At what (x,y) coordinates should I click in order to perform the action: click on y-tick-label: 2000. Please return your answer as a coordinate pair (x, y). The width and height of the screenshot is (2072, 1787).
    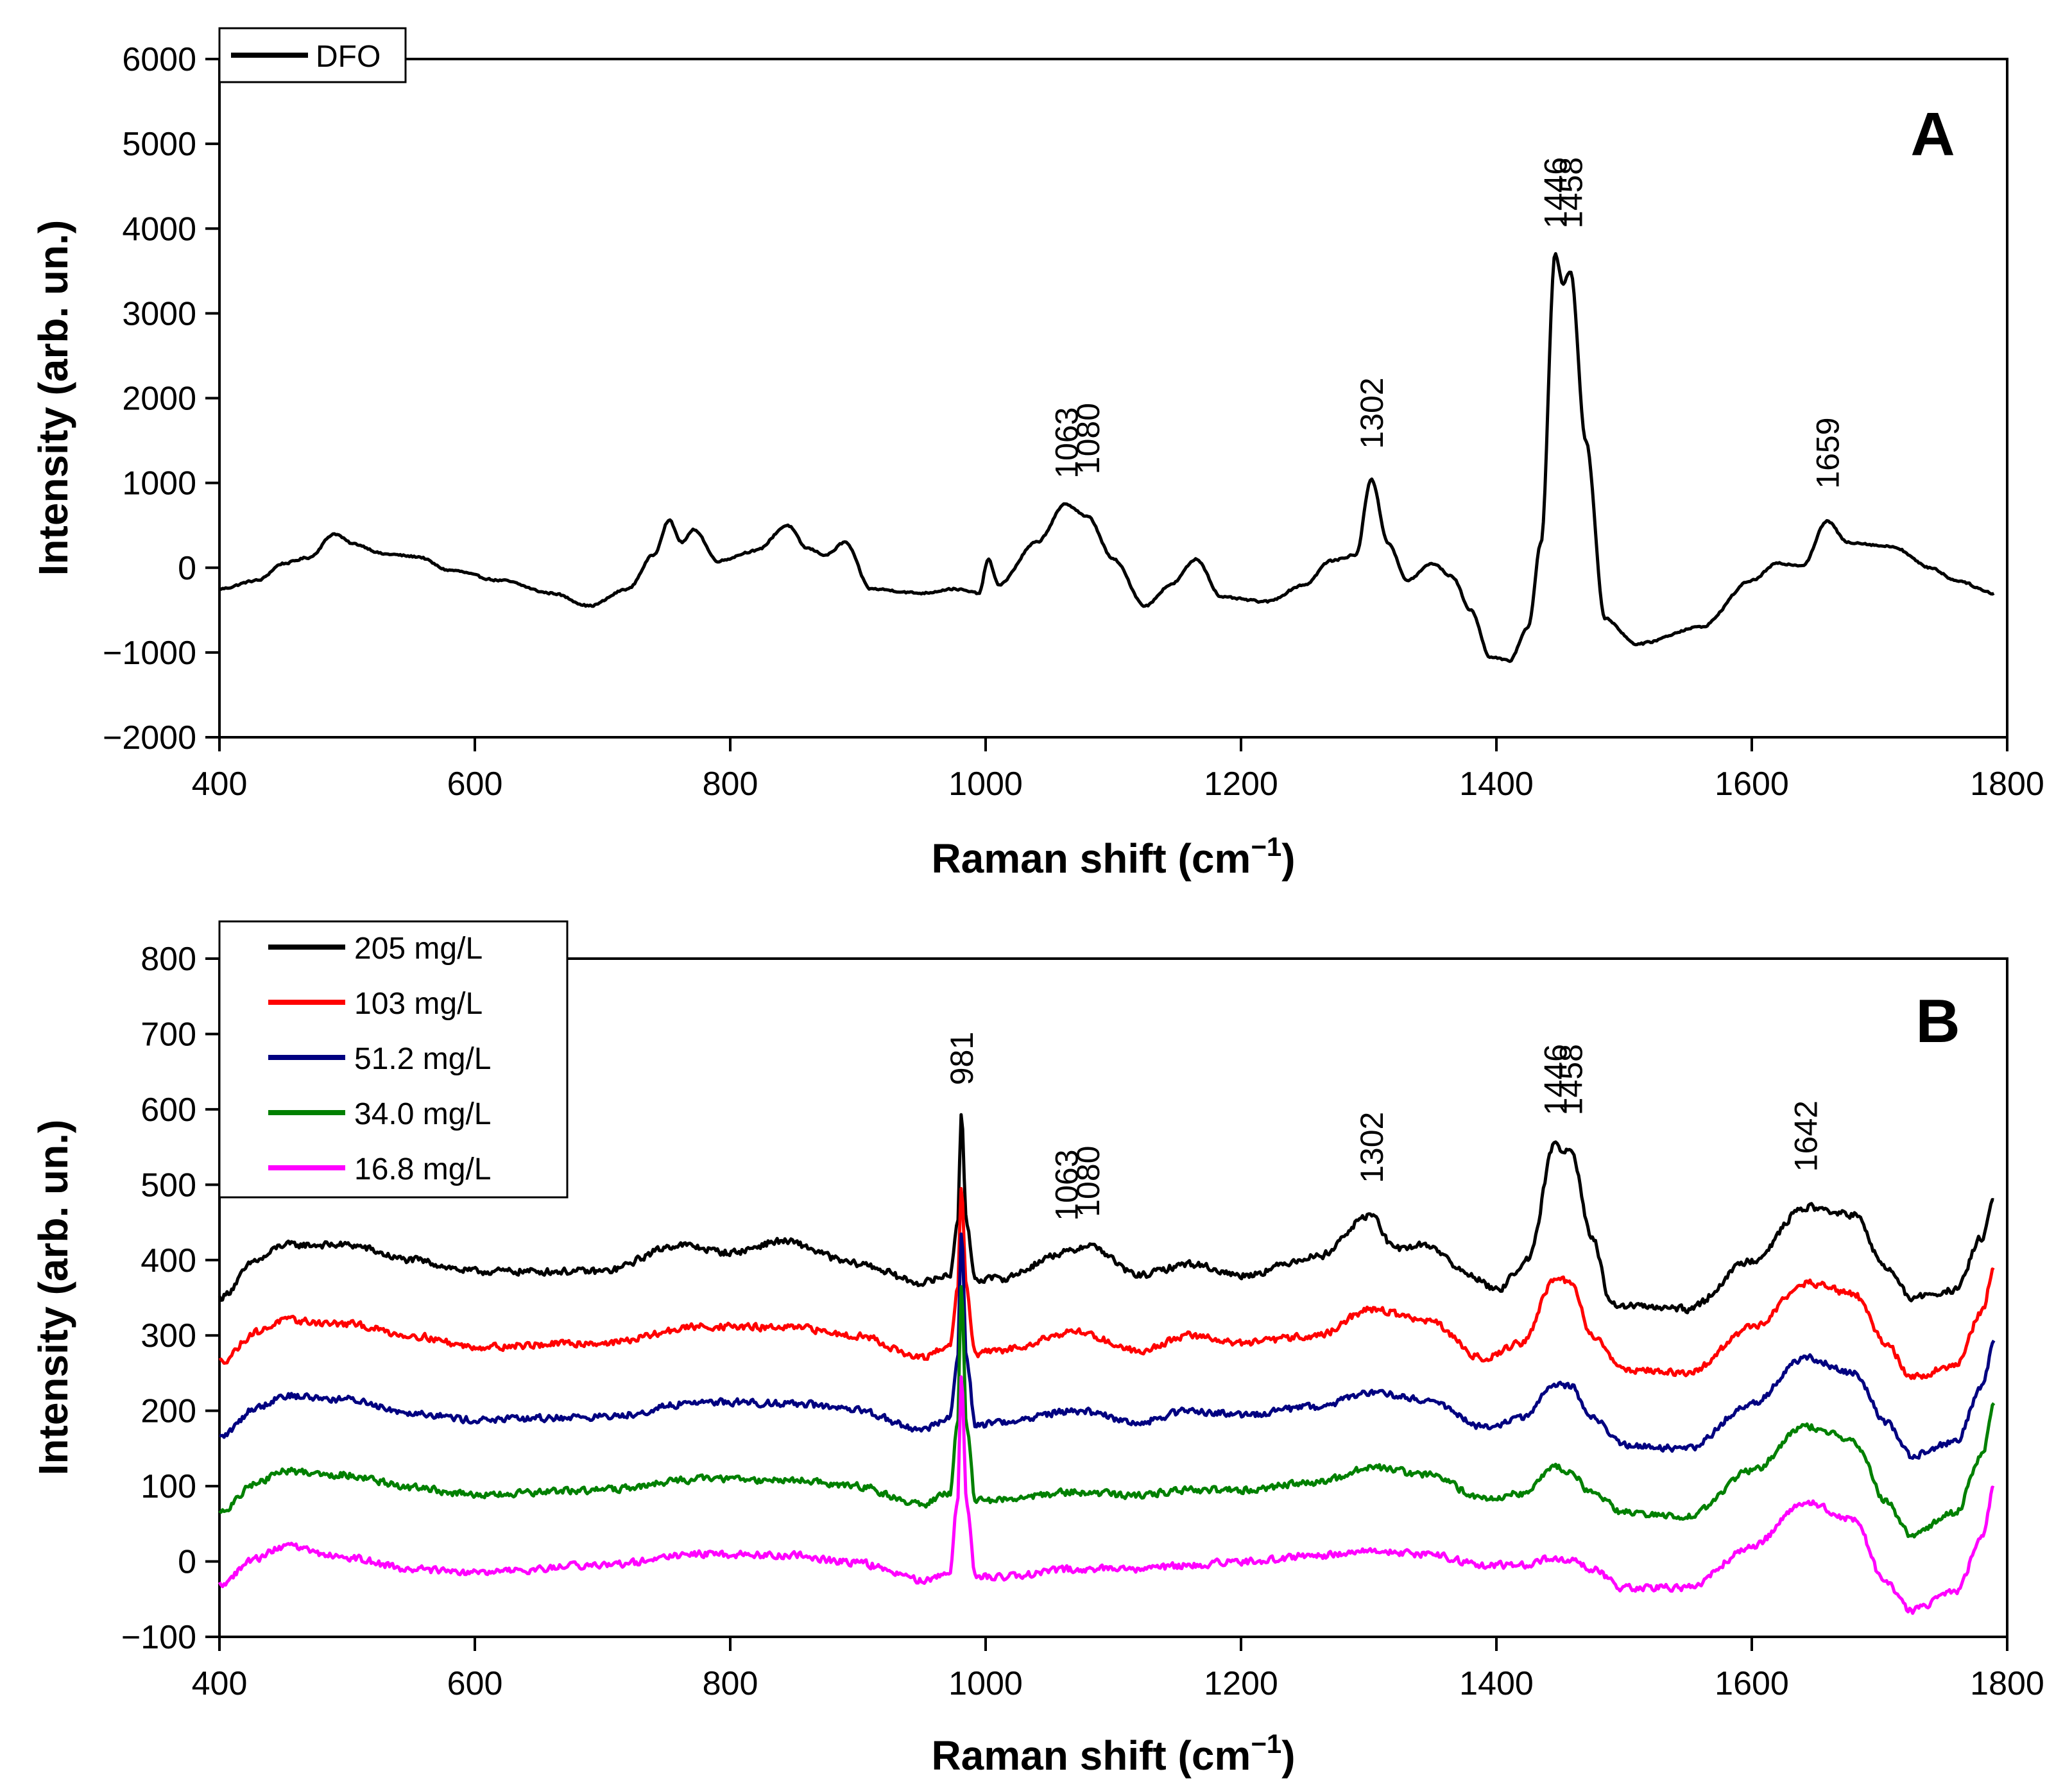
    Looking at the image, I should click on (159, 399).